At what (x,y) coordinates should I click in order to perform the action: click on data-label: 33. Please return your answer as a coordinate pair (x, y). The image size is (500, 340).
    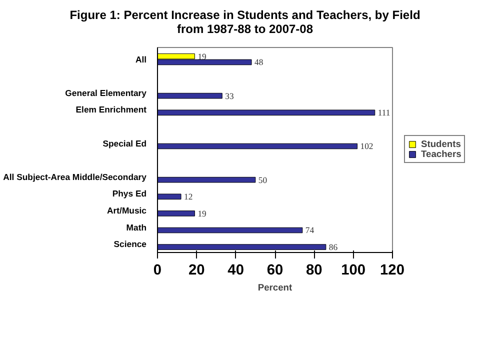
    Looking at the image, I should click on (229, 95).